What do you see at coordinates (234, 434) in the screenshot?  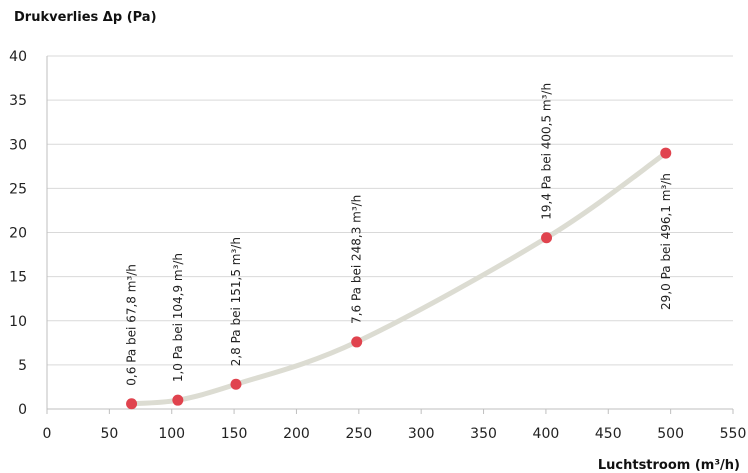 I see `x-tick-label: 150` at bounding box center [234, 434].